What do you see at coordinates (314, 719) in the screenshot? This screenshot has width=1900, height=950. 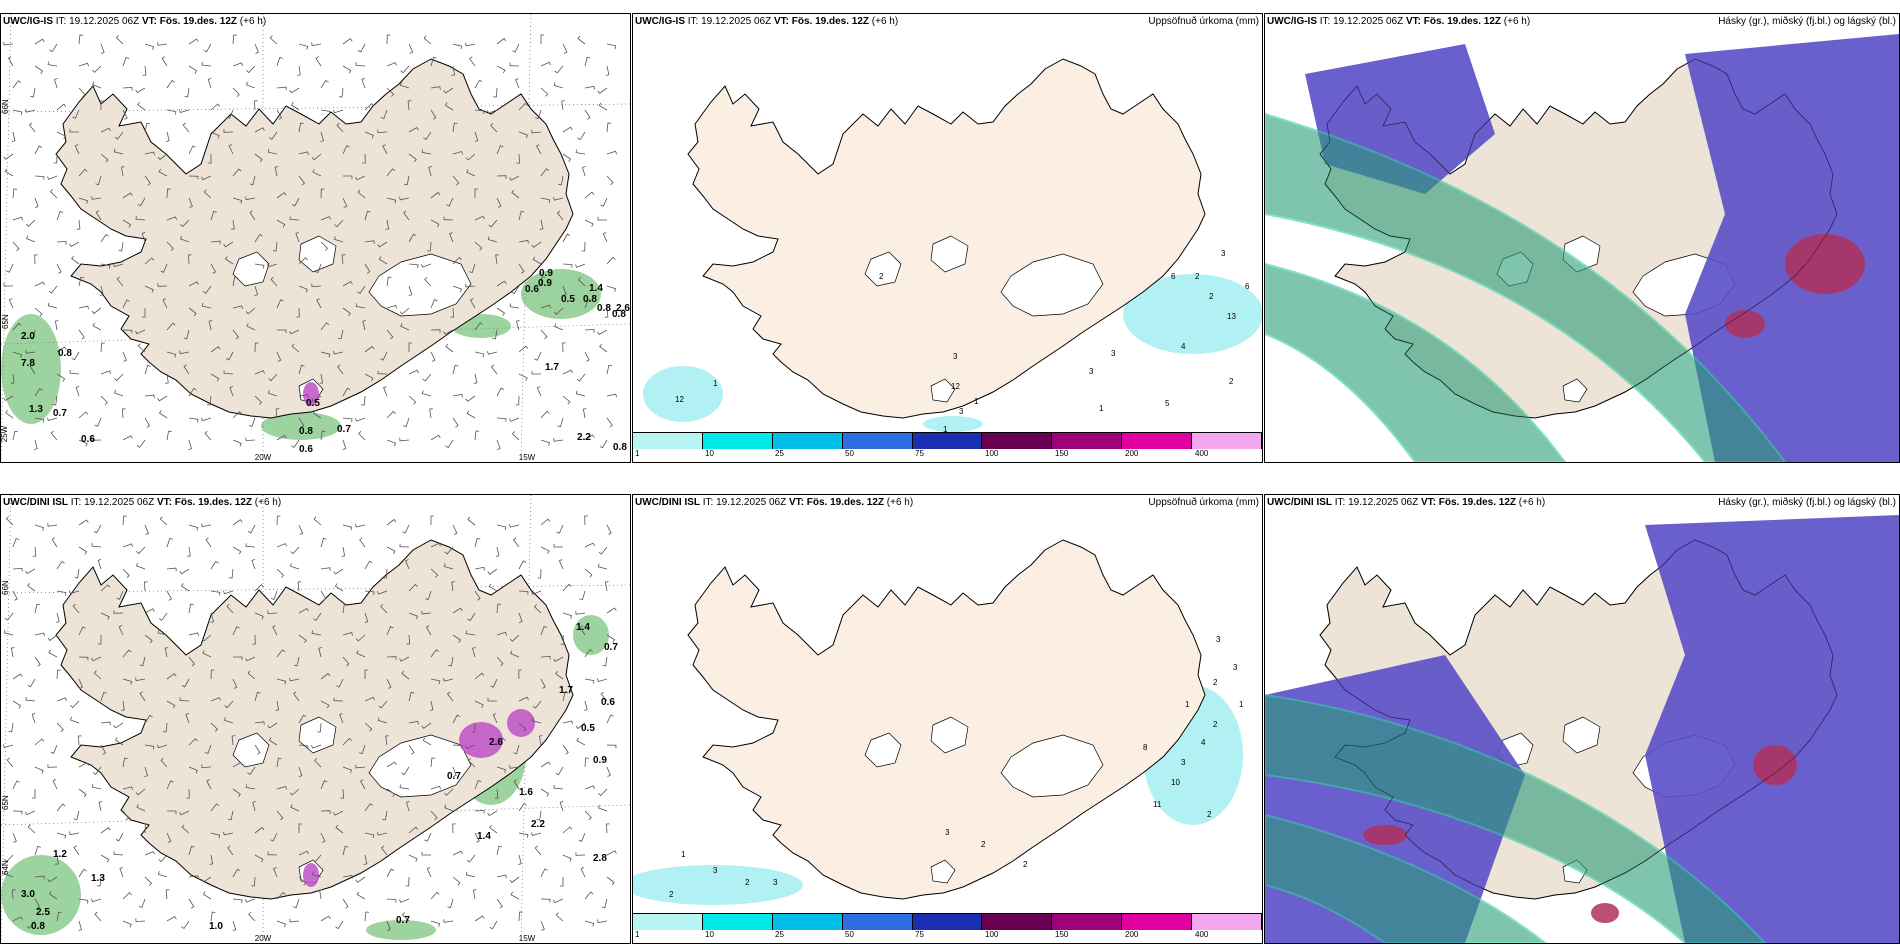 I see `iceland-landmass` at bounding box center [314, 719].